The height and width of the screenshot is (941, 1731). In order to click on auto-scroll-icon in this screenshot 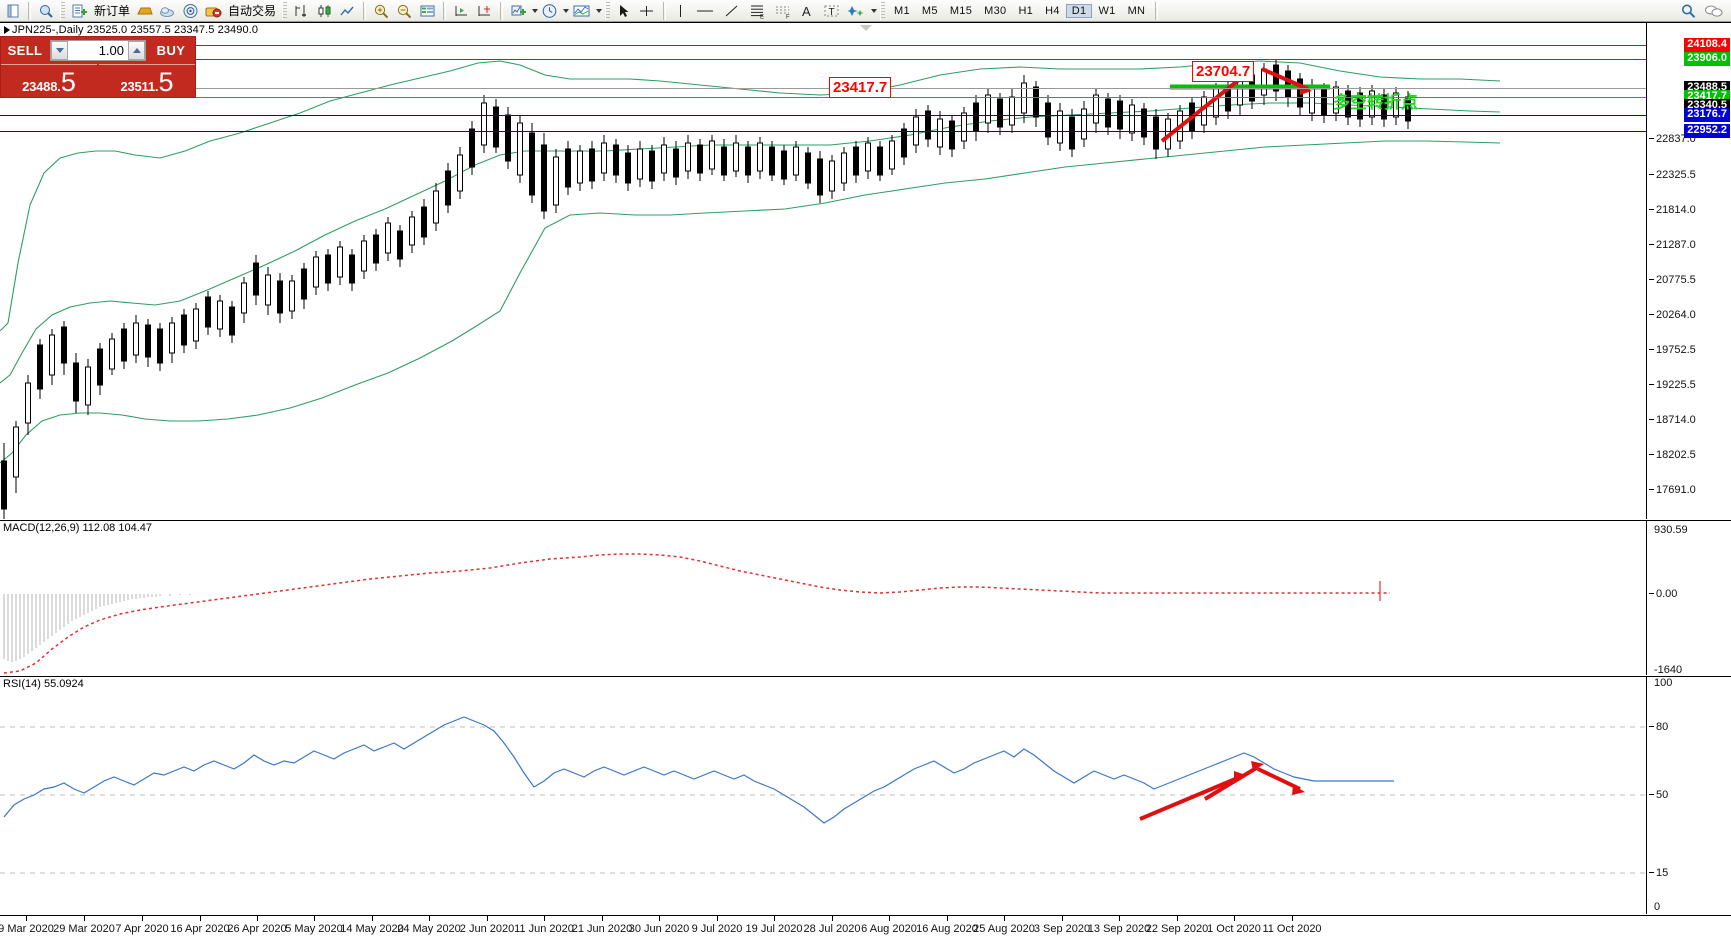, I will do `click(484, 11)`.